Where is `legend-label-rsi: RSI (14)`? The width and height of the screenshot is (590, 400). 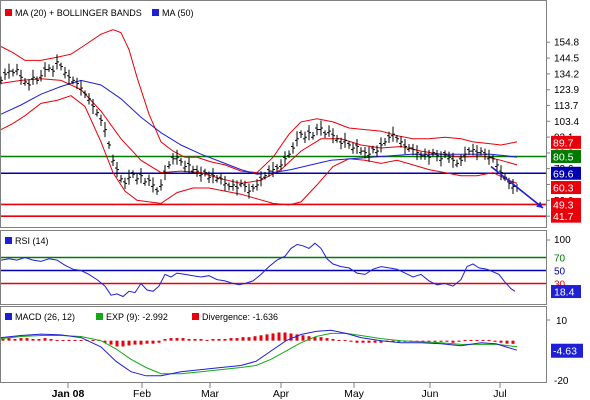
legend-label-rsi: RSI (14) is located at coordinates (32, 241).